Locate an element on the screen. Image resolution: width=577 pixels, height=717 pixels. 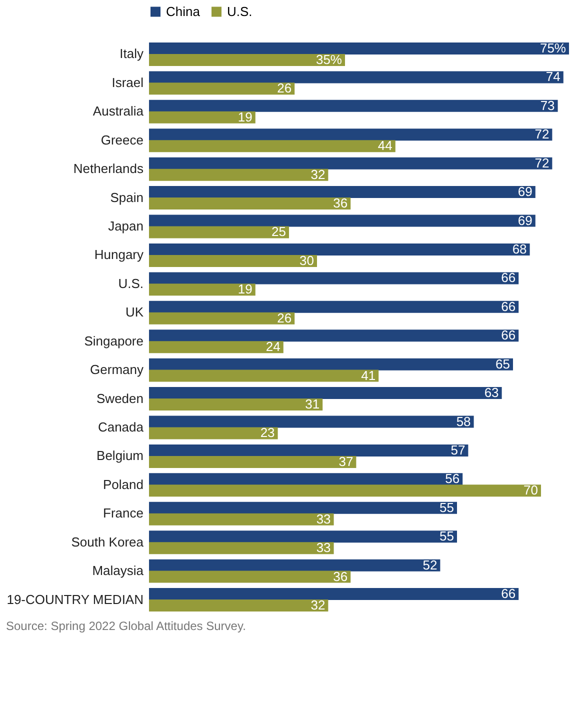
y-tick-label: Sweden is located at coordinates (120, 398).